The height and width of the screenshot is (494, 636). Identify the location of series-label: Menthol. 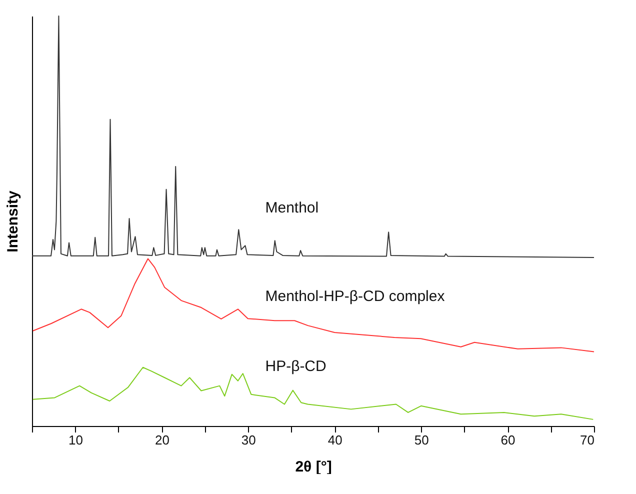
(292, 208).